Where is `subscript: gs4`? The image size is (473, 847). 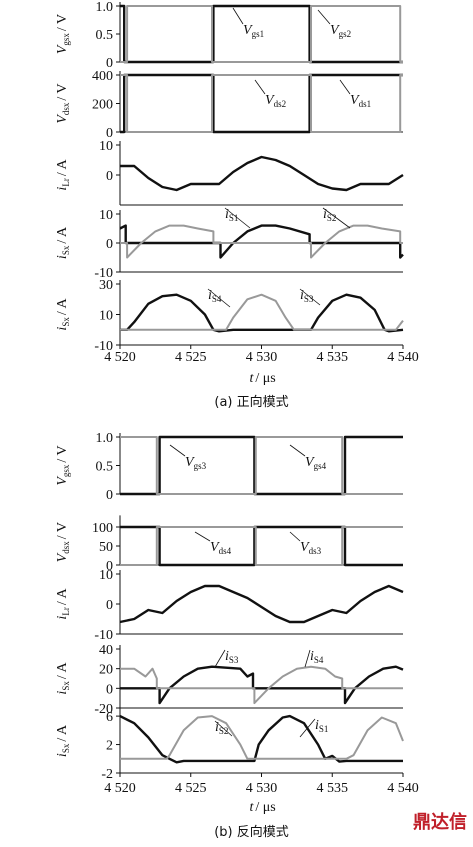 subscript: gs4 is located at coordinates (320, 466).